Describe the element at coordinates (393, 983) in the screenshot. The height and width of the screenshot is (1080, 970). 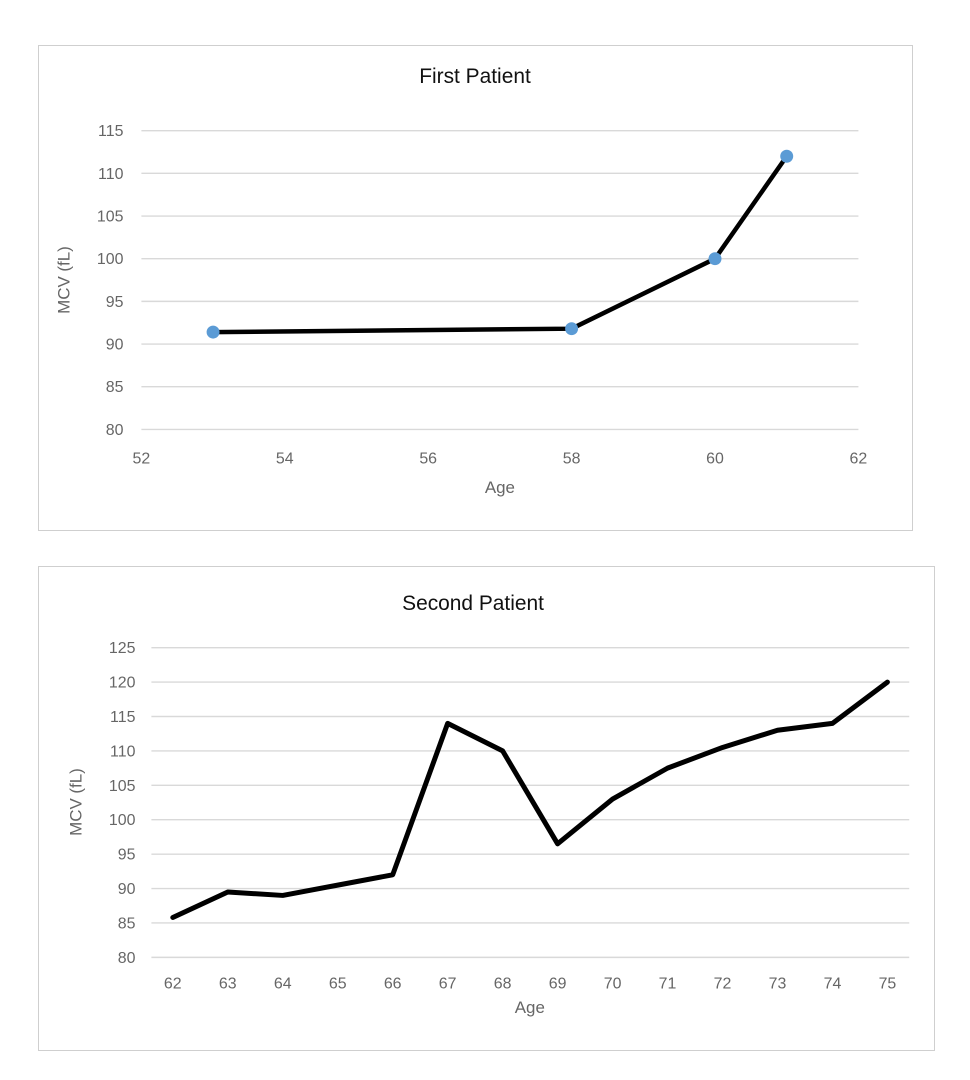
I see `x-tick-label: 66` at that location.